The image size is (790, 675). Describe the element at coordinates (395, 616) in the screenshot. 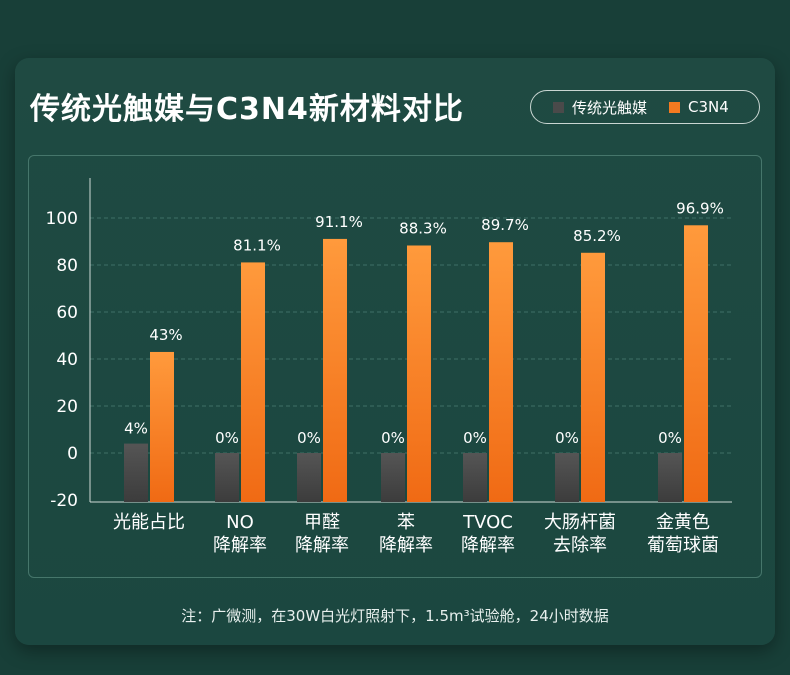

I see `footnote: 注：广微测，在30W白光灯照射下，1.5m³试验舱，24小时数据` at that location.